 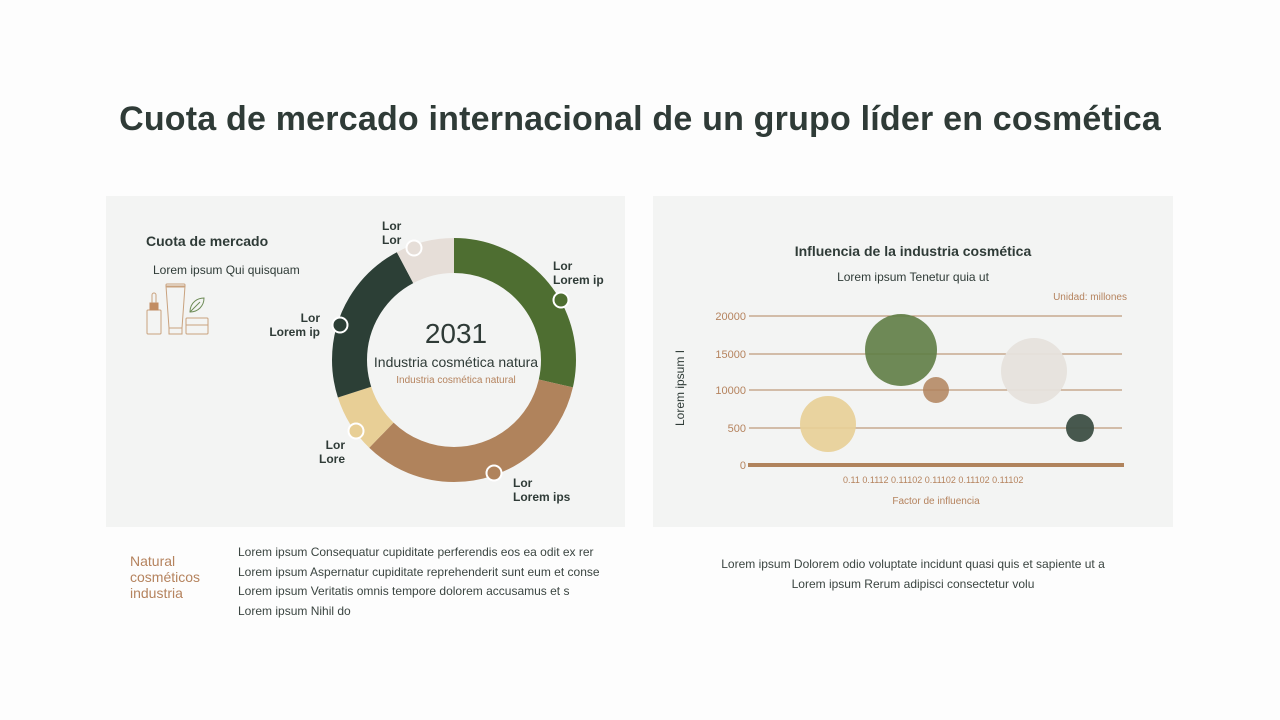 What do you see at coordinates (919, 391) in the screenshot?
I see `bubble-chart: 20000 15000 10000 500 0` at bounding box center [919, 391].